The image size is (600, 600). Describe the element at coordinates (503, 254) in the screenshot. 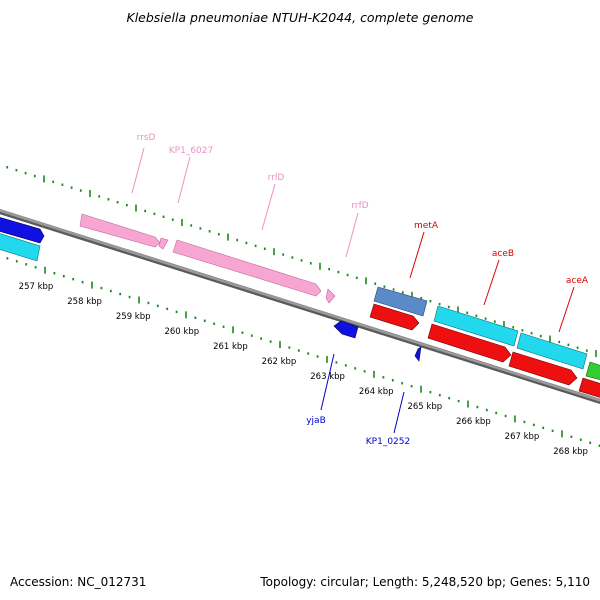

I see `label-aceB: aceB` at that location.